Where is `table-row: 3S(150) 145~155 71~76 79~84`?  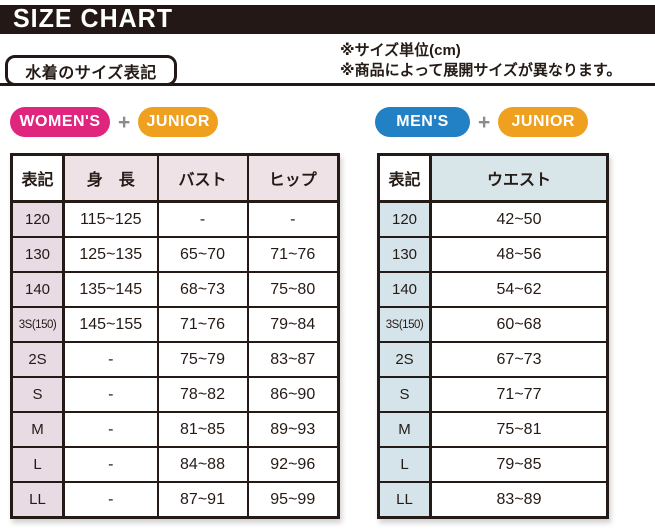 table-row: 3S(150) 145~155 71~76 79~84 is located at coordinates (175, 324).